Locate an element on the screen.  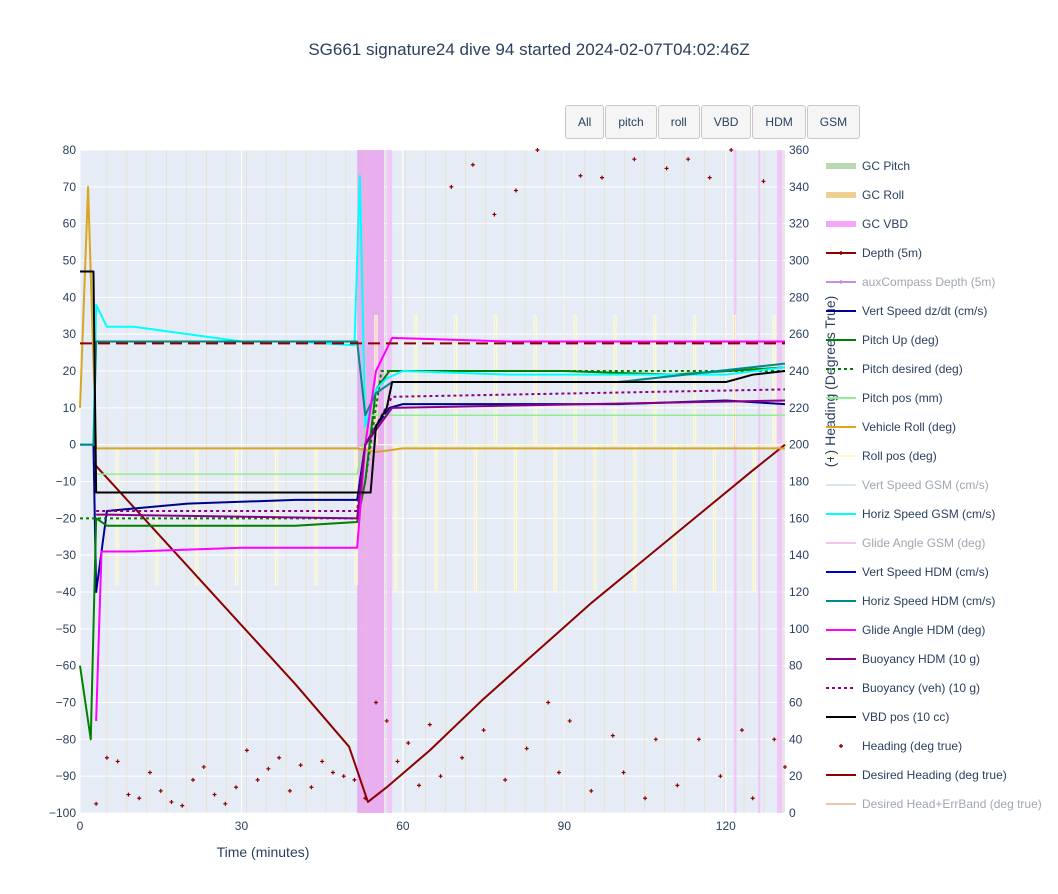
legend-item: Horiz Speed GSM (cm/s) is located at coordinates (939, 513).